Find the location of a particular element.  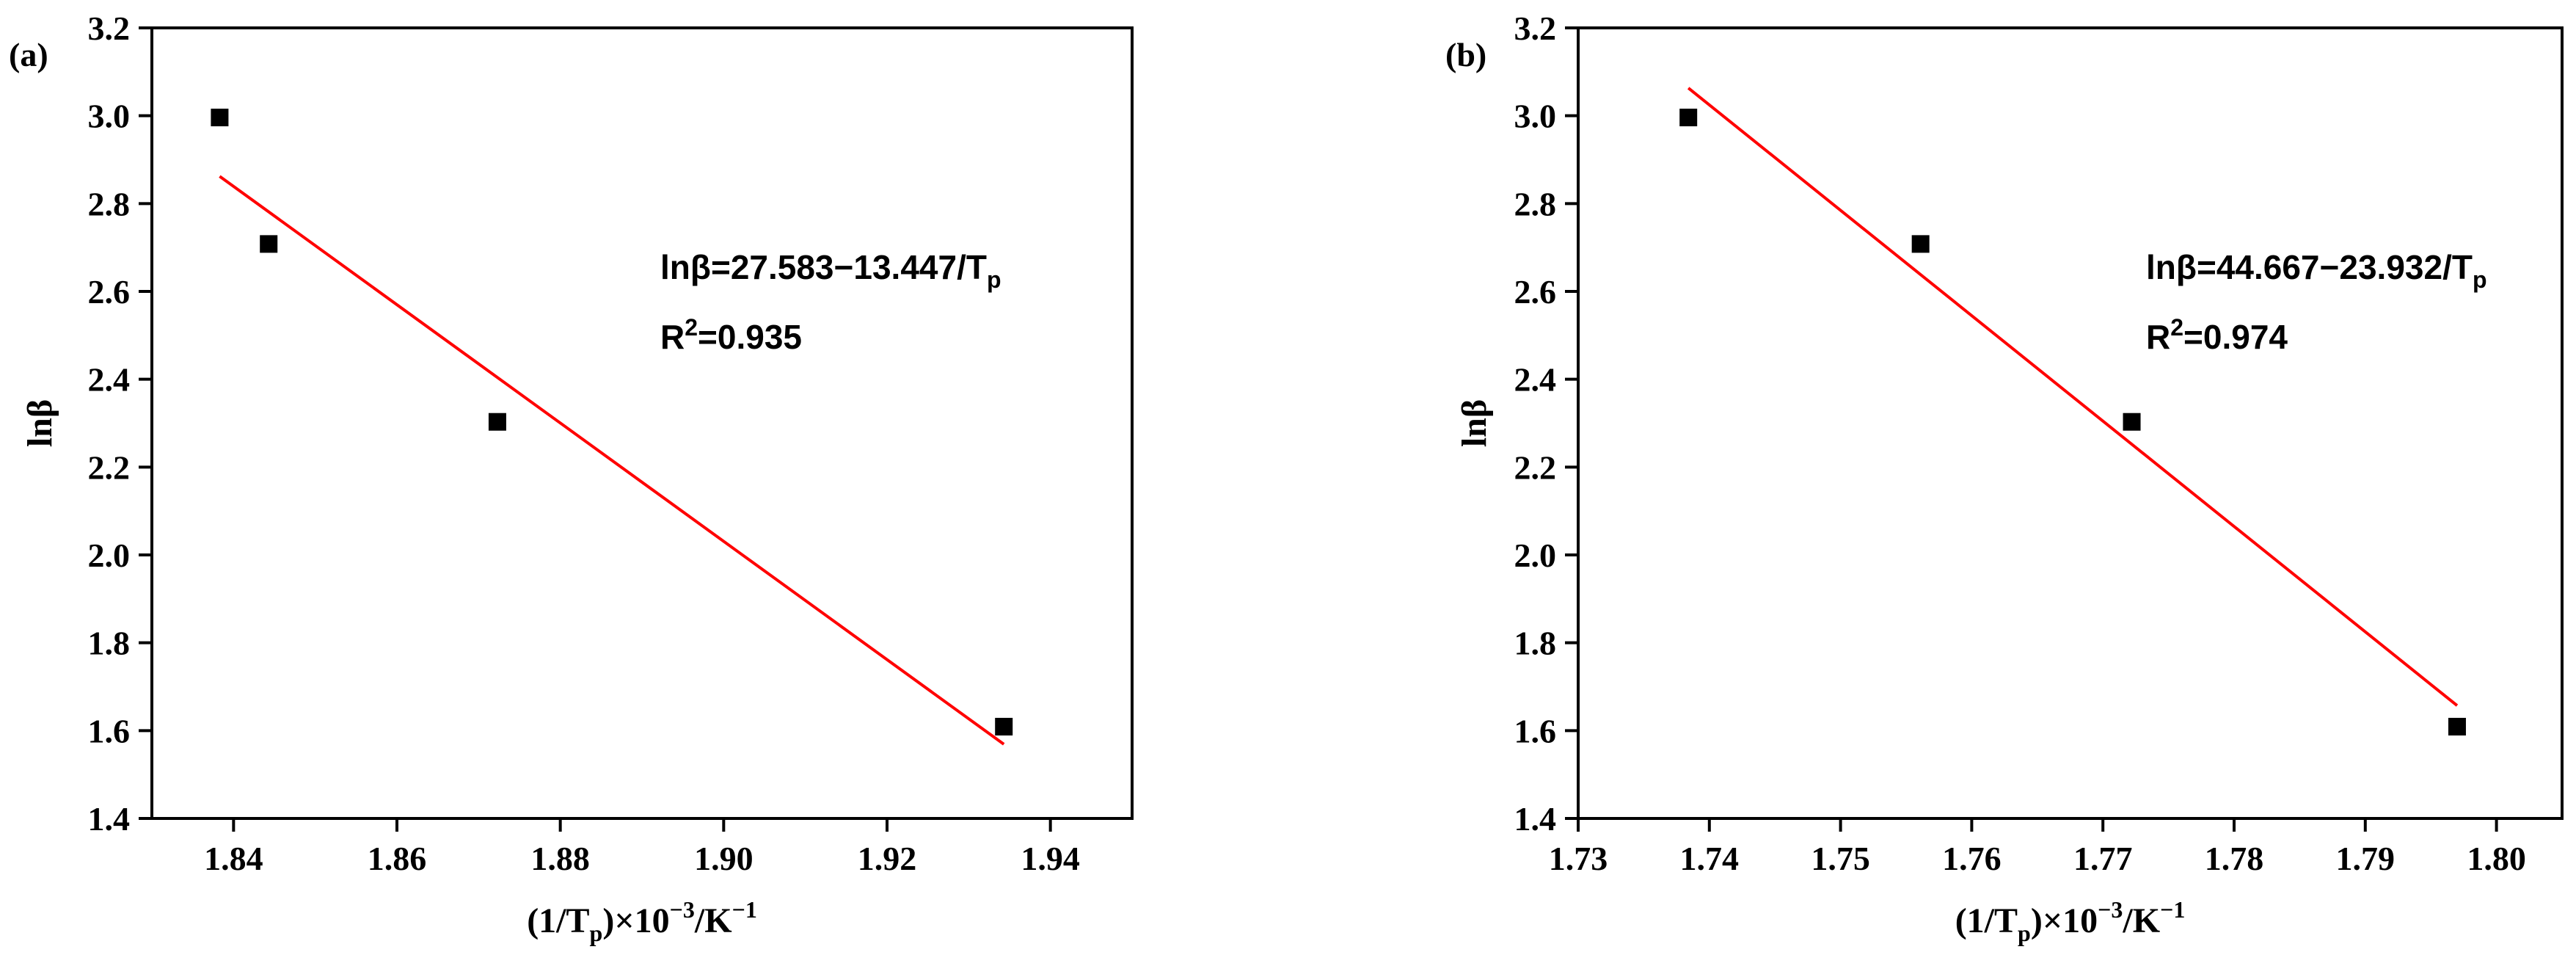

x-tick-label: 1.94 is located at coordinates (1051, 858).